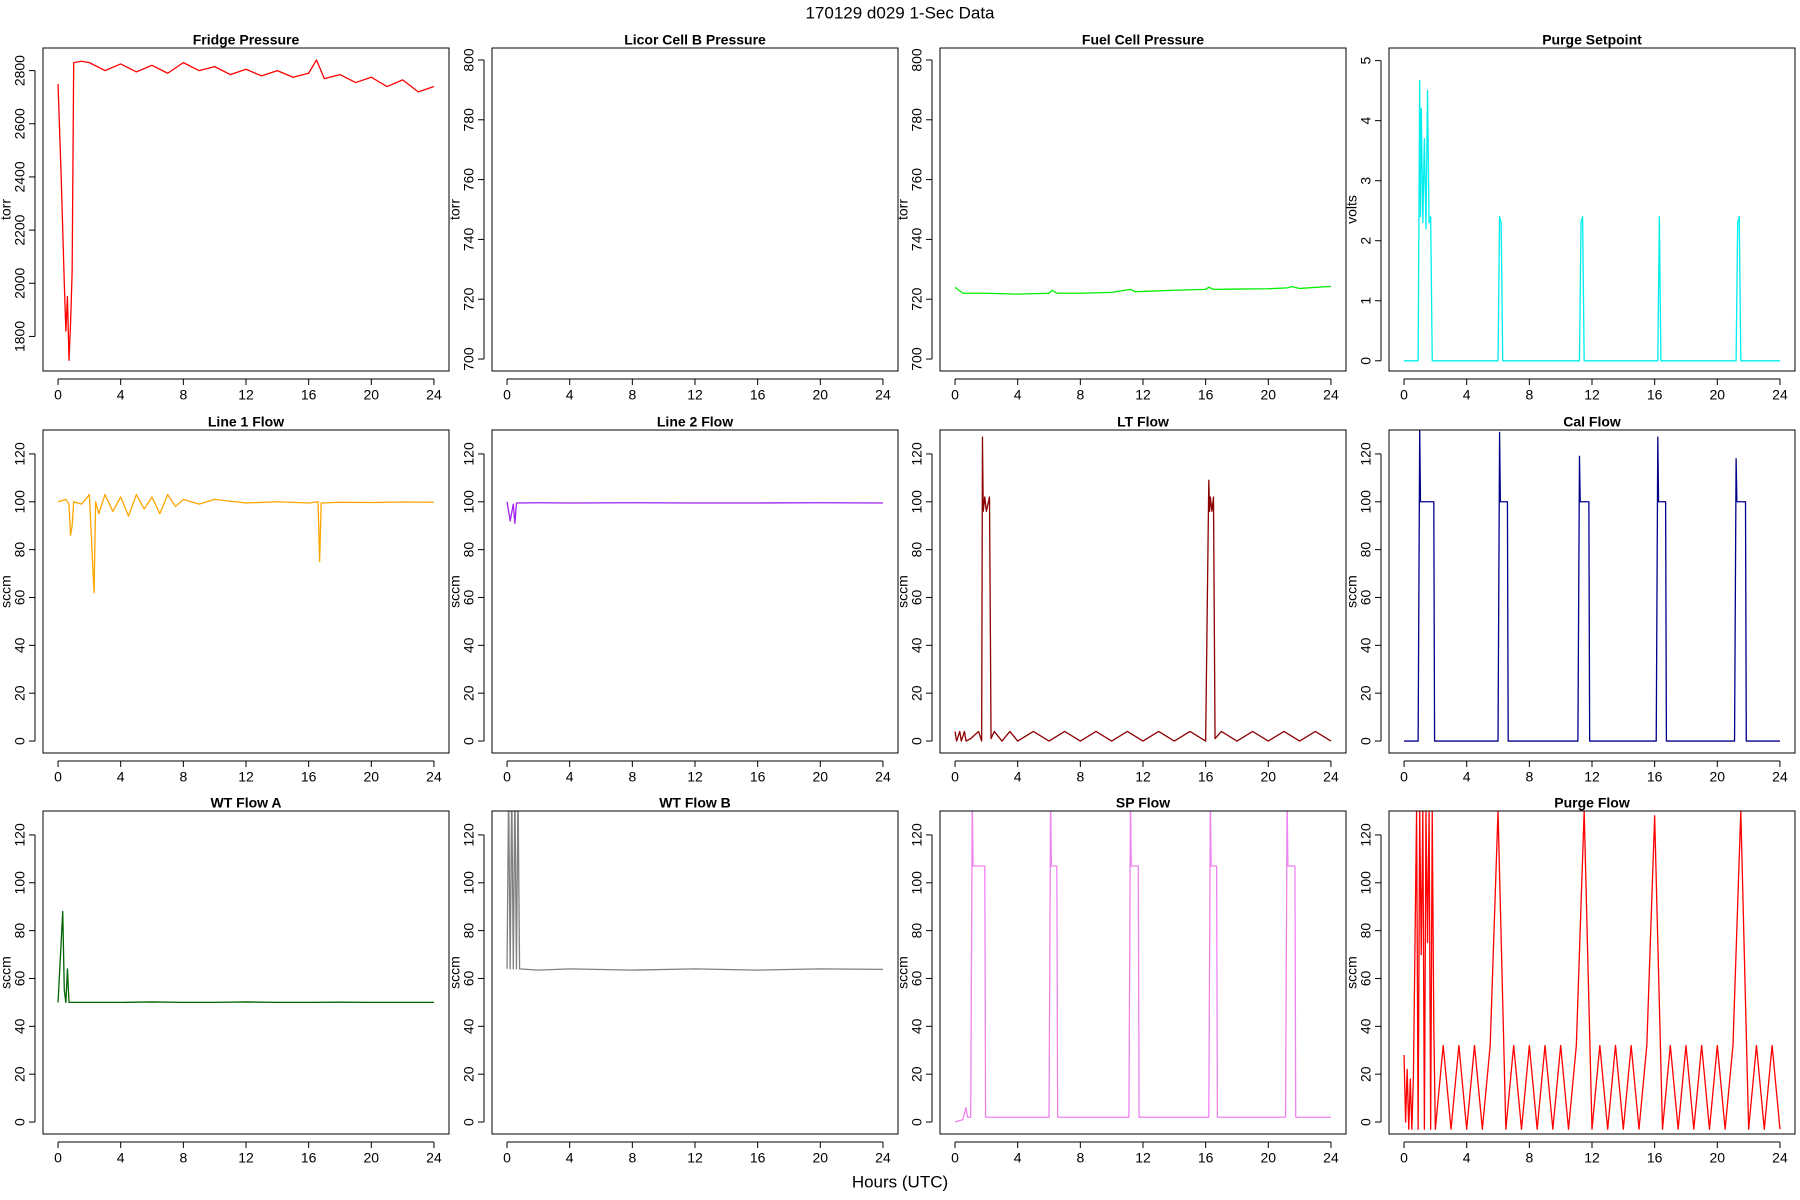  I want to click on panel-title: WT Flow B, so click(695, 803).